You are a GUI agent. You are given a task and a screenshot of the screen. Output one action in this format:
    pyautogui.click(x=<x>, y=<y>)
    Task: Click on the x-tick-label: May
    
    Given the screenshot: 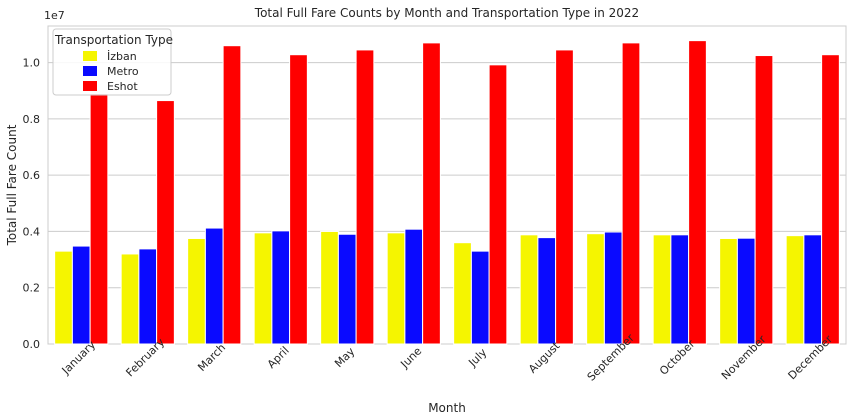 What is the action you would take?
    pyautogui.click(x=345, y=358)
    